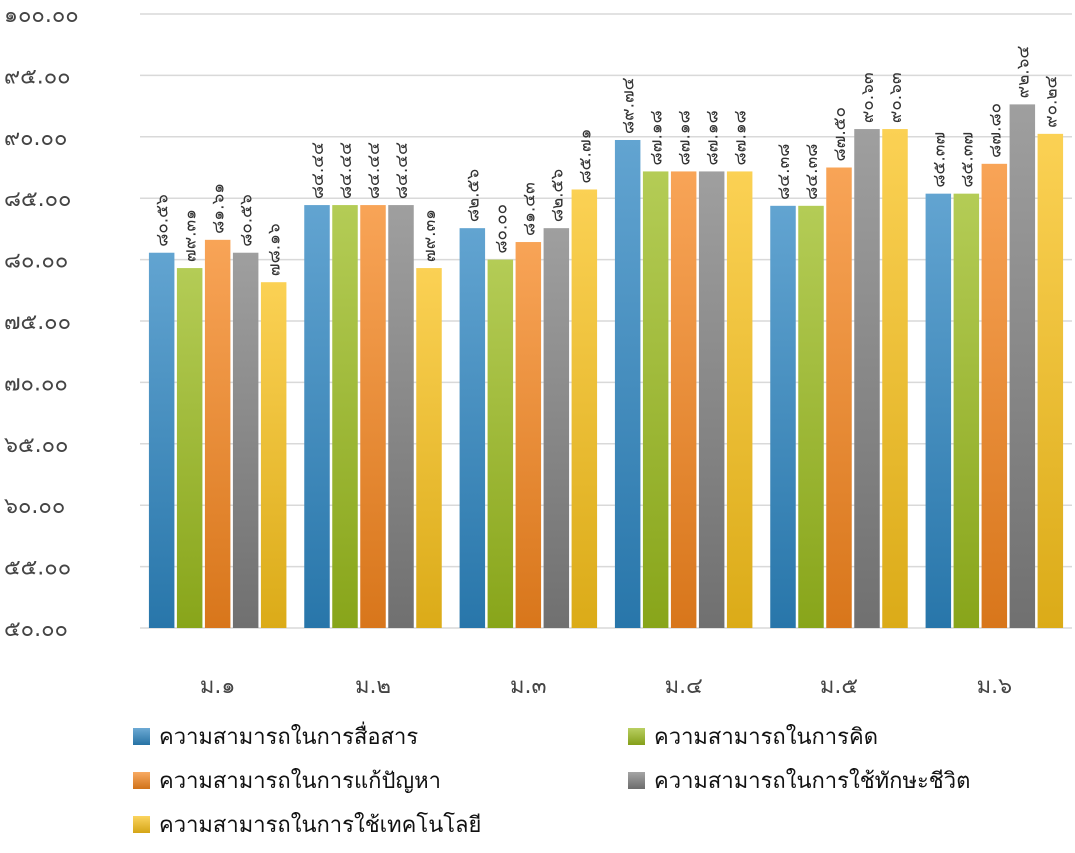 This screenshot has width=1075, height=853. What do you see at coordinates (37, 199) in the screenshot?
I see `y-tick-label: ๘๕.๐๐` at bounding box center [37, 199].